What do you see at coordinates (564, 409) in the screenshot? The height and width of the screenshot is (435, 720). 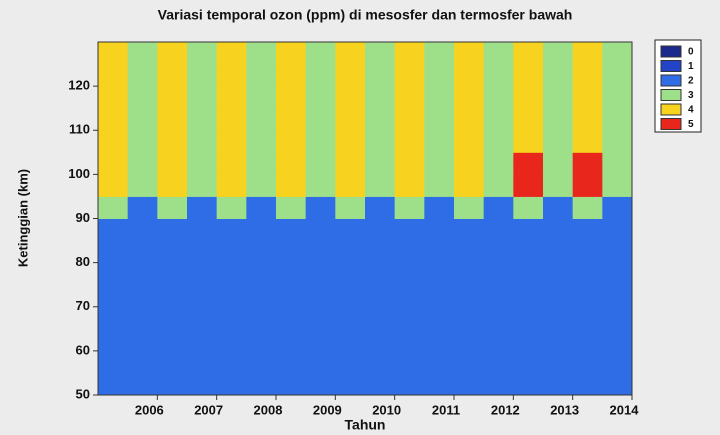 I see `x-tick-label: 2013` at bounding box center [564, 409].